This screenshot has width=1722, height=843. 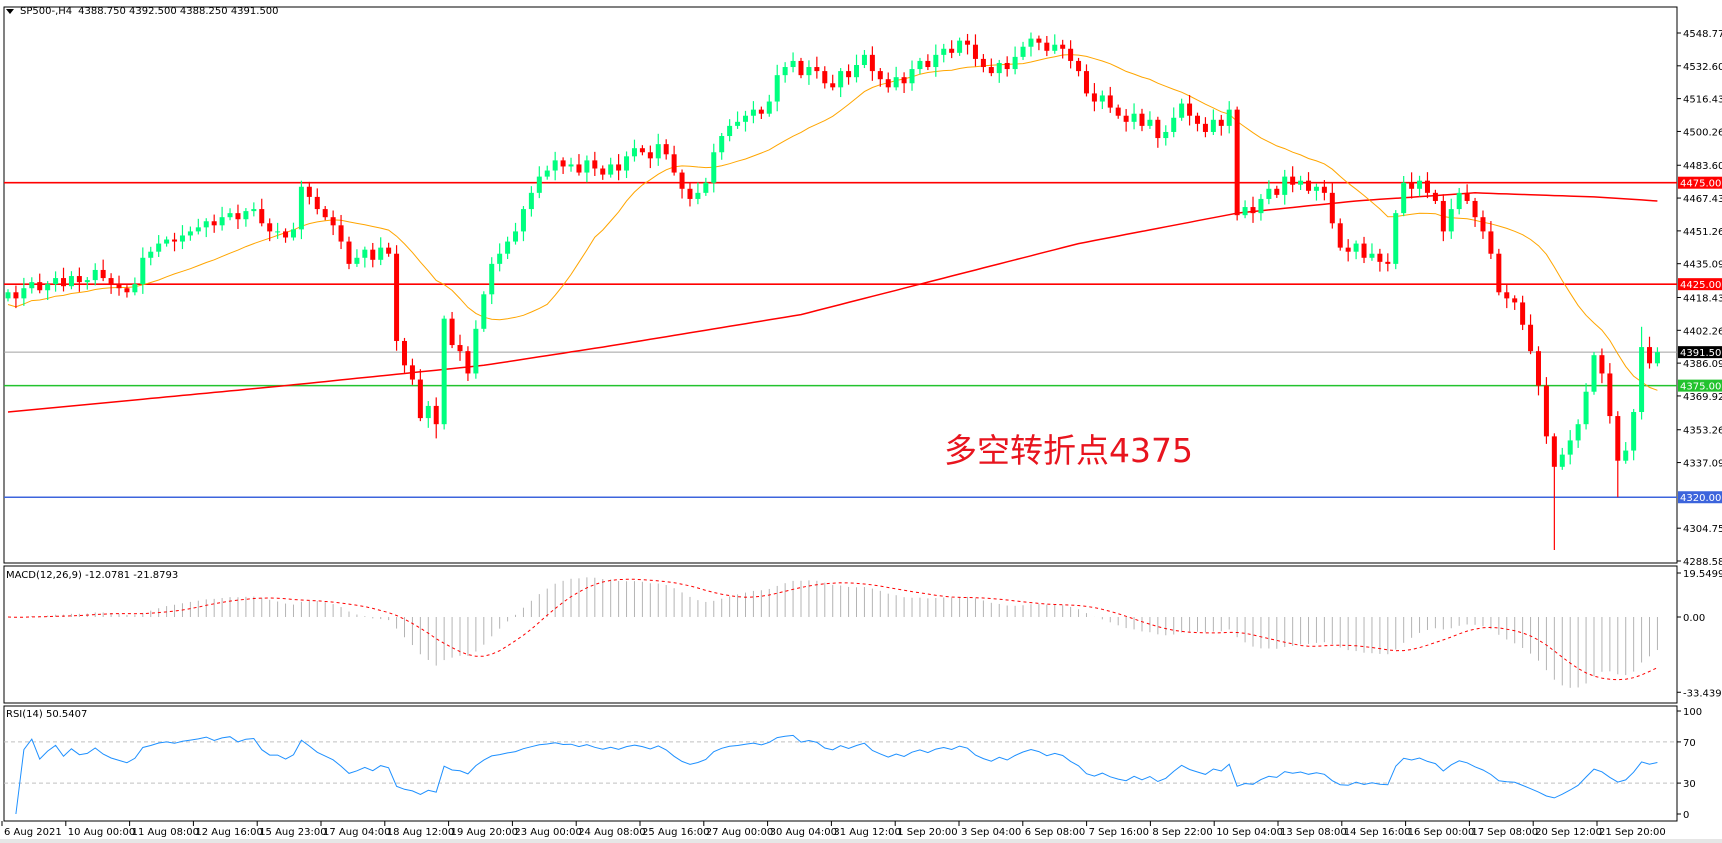 What do you see at coordinates (840, 763) in the screenshot?
I see `rsi-panel-frame` at bounding box center [840, 763].